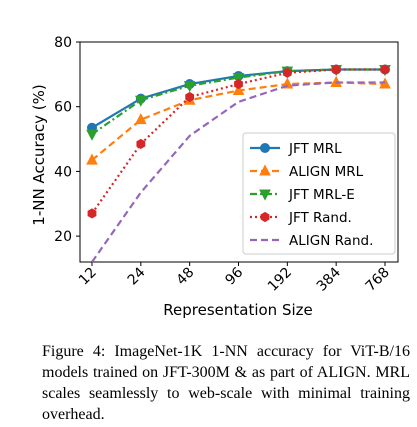 The image size is (417, 427). Describe the element at coordinates (331, 241) in the screenshot. I see `legend-label: ALIGN Rand.` at that location.